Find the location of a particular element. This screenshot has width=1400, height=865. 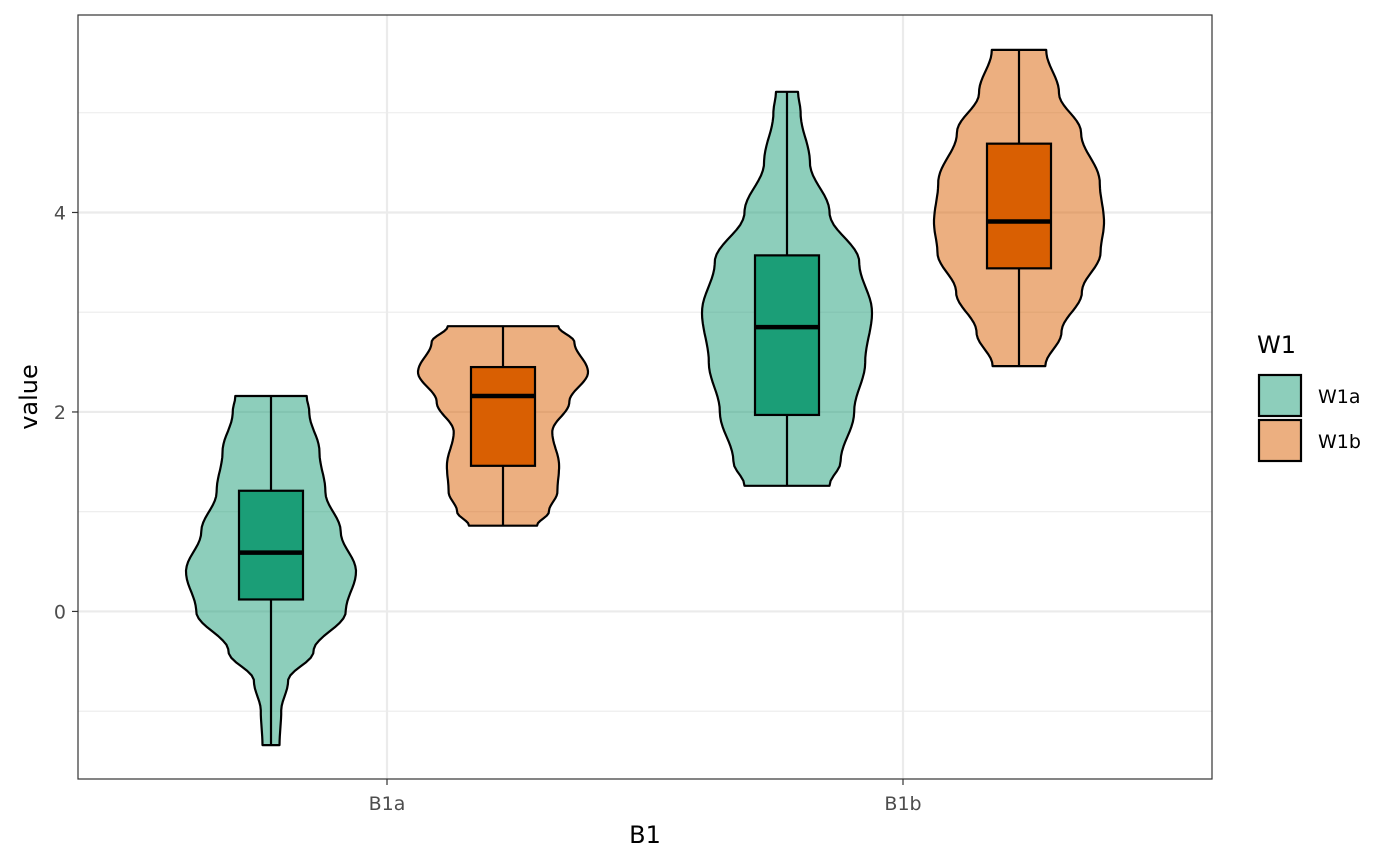

legend-items: W1a W1b is located at coordinates (1309, 418).